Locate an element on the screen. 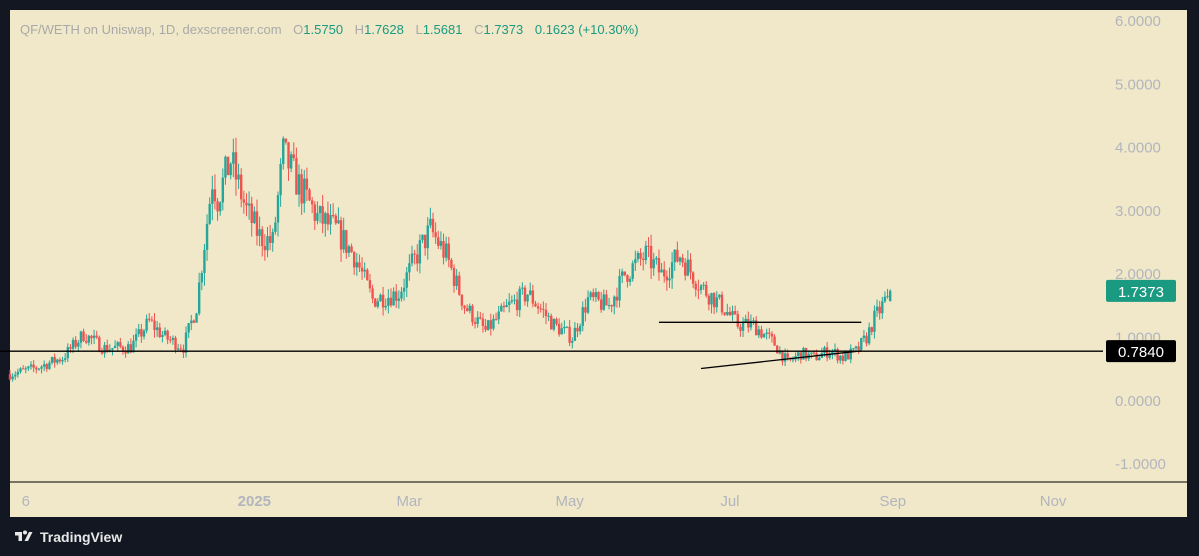 This screenshot has height=556, width=1199. y-tick-label: 4.0000 is located at coordinates (1138, 148).